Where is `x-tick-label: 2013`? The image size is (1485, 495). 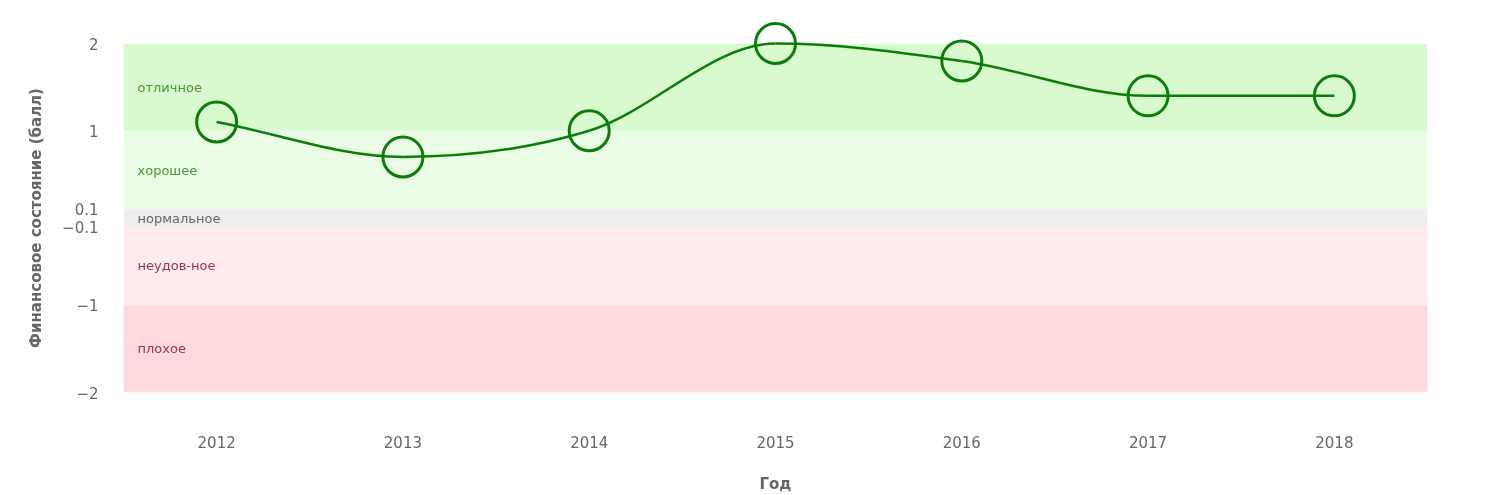
x-tick-label: 2013 is located at coordinates (403, 442).